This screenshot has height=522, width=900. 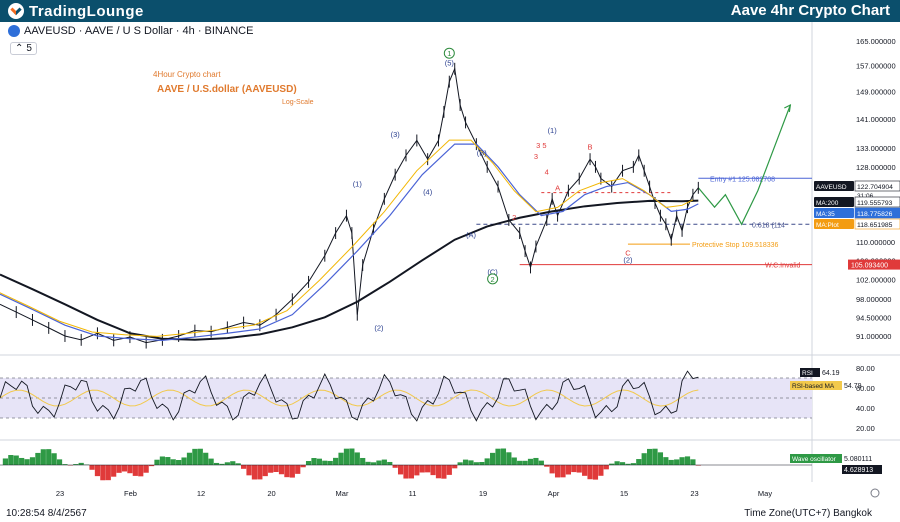 What do you see at coordinates (858, 459) in the screenshot?
I see `osc-value1: 5.080111` at bounding box center [858, 459].